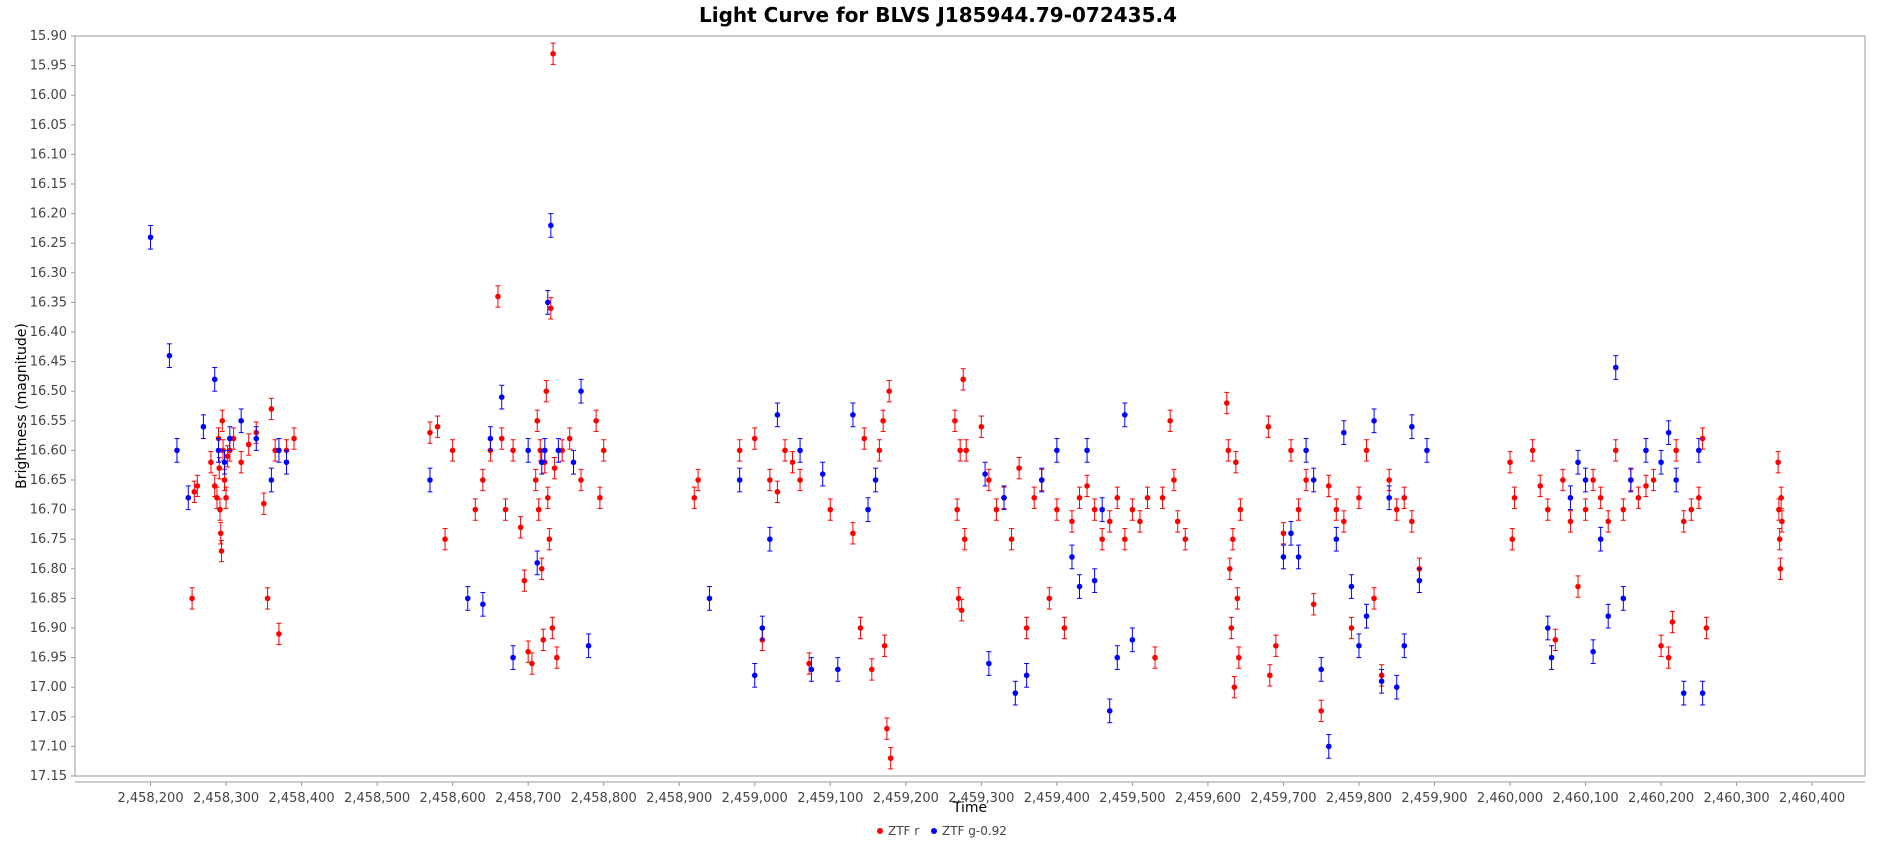 The image size is (1877, 845). What do you see at coordinates (938, 15) in the screenshot?
I see `chart-title: Light Curve for BLVS J185944.79-072435.4` at bounding box center [938, 15].